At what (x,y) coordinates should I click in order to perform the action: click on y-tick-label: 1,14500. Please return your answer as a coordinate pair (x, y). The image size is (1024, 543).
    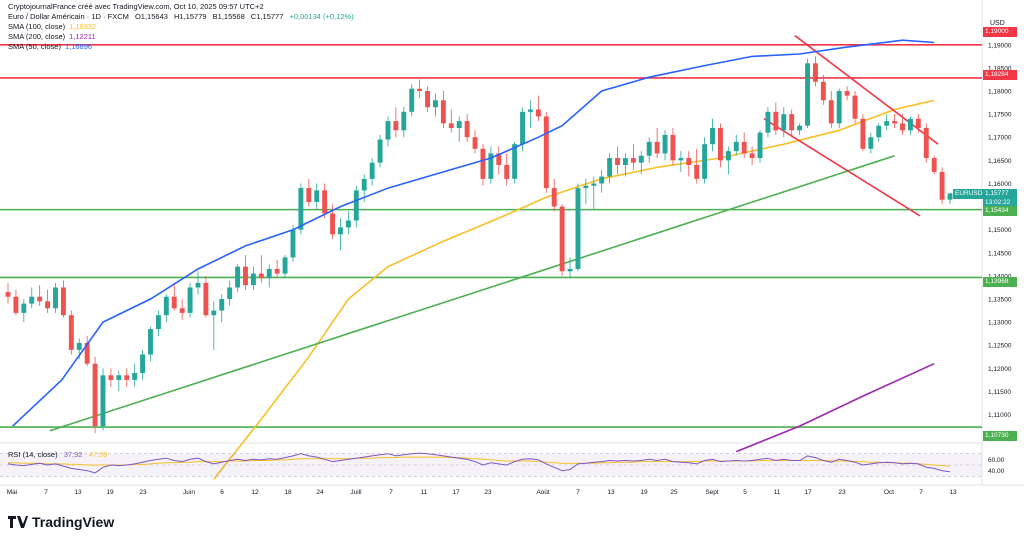
    Looking at the image, I should click on (1000, 253).